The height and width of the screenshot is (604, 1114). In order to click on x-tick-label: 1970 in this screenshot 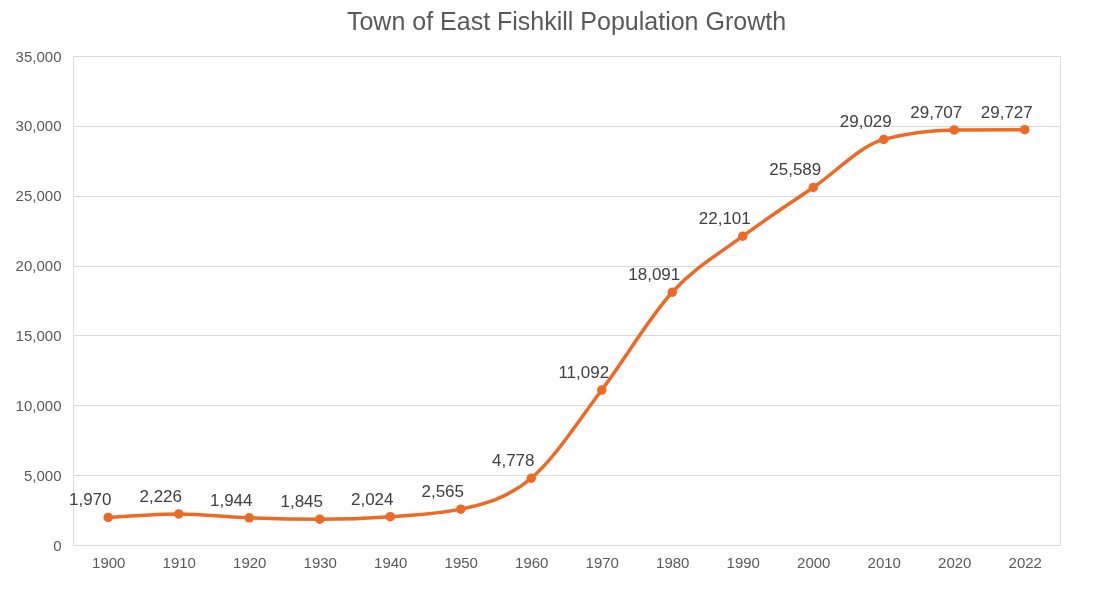, I will do `click(602, 562)`.